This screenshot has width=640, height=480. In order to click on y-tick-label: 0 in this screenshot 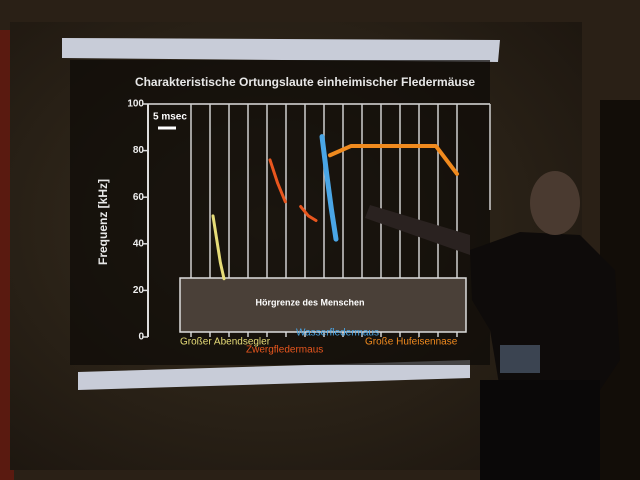, I will do `click(141, 337)`.